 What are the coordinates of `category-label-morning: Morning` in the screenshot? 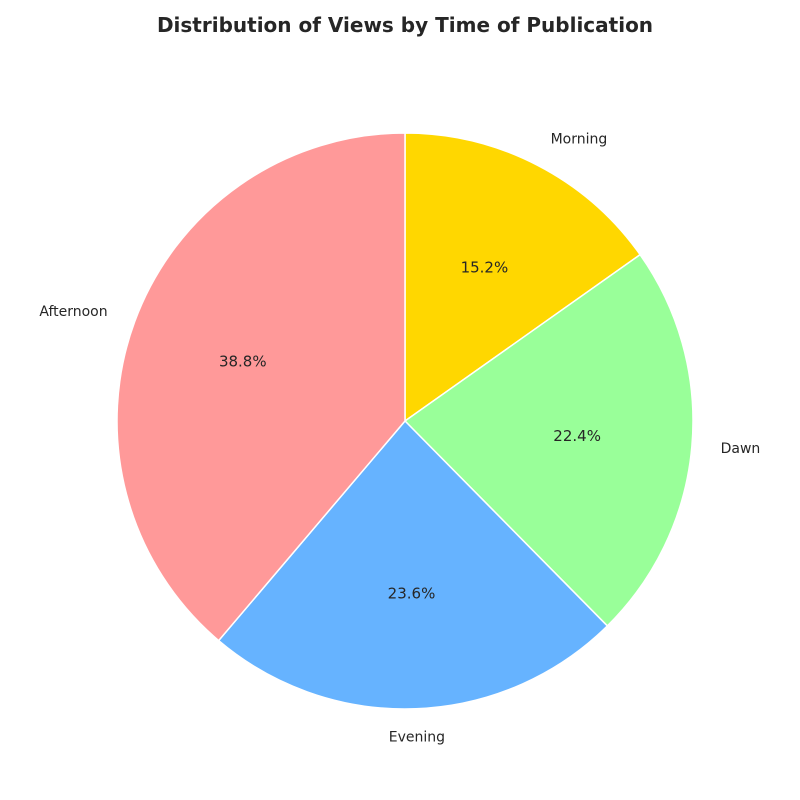 It's located at (579, 140).